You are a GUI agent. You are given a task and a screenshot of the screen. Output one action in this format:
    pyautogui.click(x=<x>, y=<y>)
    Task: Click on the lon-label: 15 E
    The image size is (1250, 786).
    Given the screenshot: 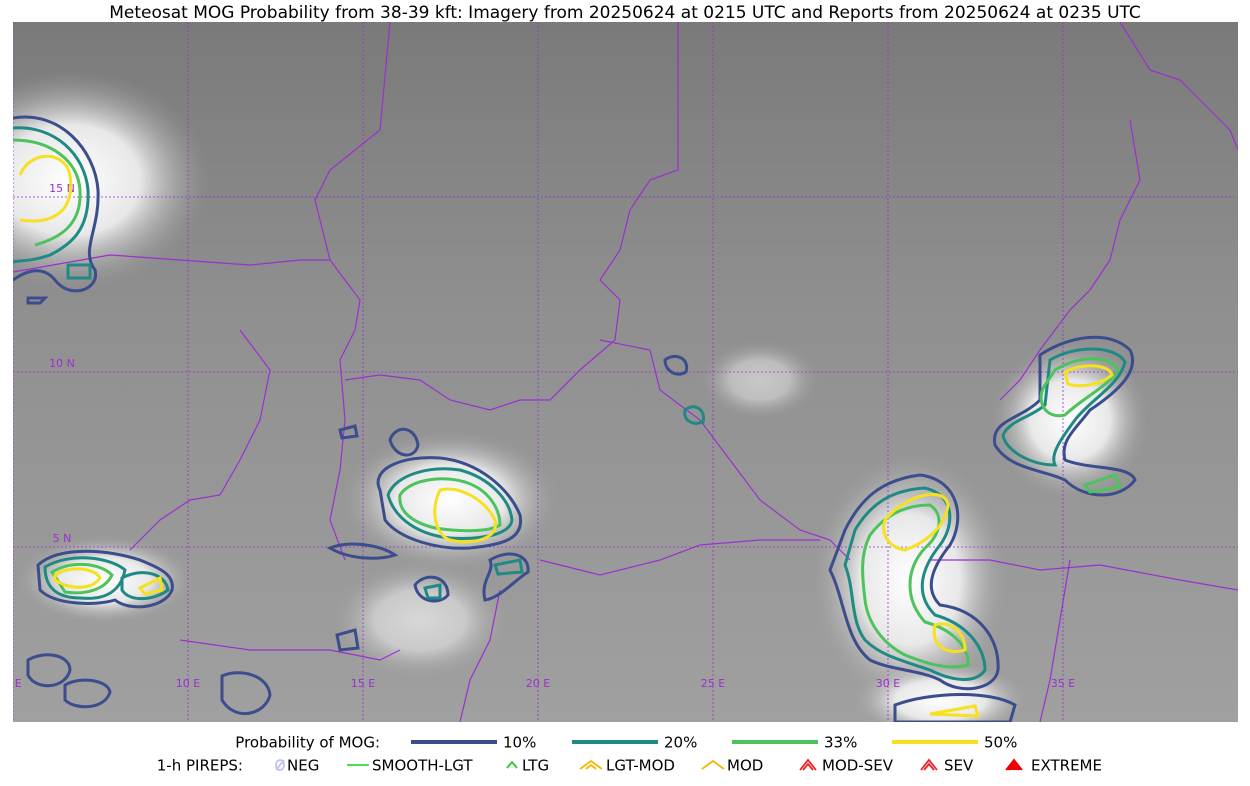 What is the action you would take?
    pyautogui.click(x=363, y=683)
    